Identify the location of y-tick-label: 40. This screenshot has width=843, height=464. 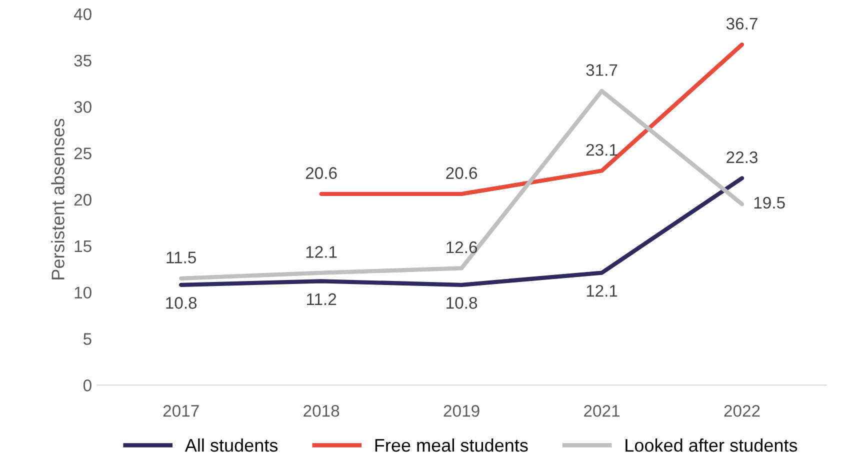
(83, 14).